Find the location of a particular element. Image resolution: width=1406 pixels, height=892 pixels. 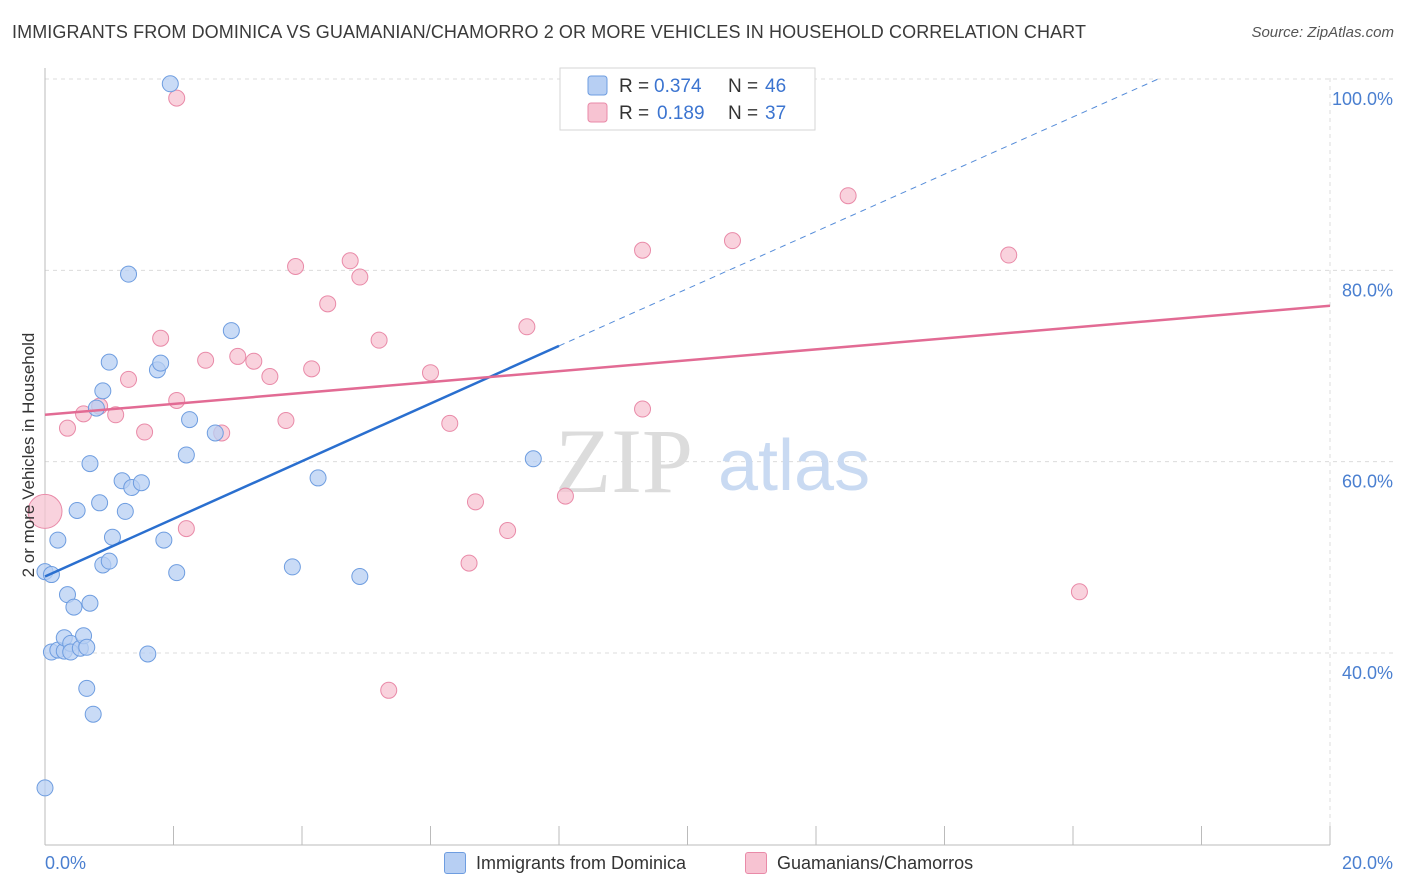

bottom-legend-item-guamanians: Guamanians/Chamorros is located at coordinates (859, 863).